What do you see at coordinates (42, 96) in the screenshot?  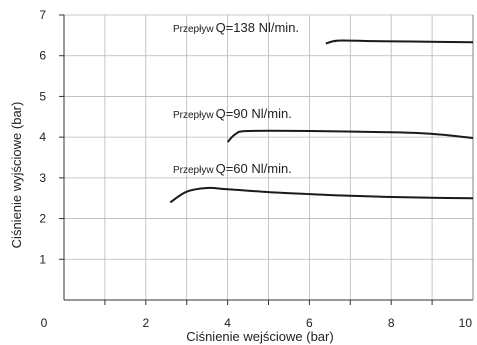 I see `y-tick-label: 5` at bounding box center [42, 96].